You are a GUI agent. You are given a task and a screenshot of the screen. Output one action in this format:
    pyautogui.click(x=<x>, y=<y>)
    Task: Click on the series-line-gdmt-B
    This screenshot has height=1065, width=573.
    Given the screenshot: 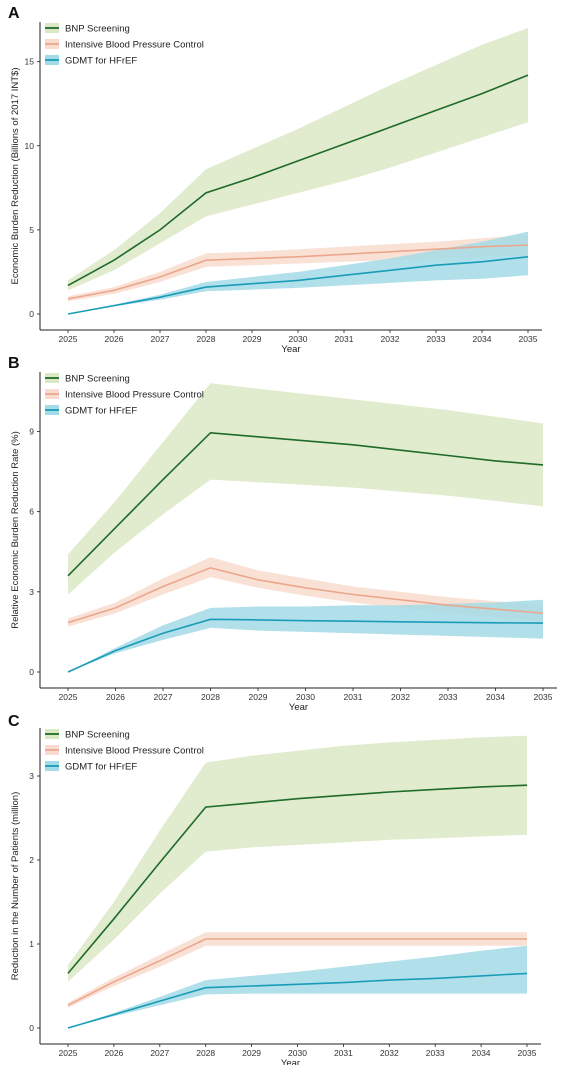 What is the action you would take?
    pyautogui.click(x=305, y=645)
    